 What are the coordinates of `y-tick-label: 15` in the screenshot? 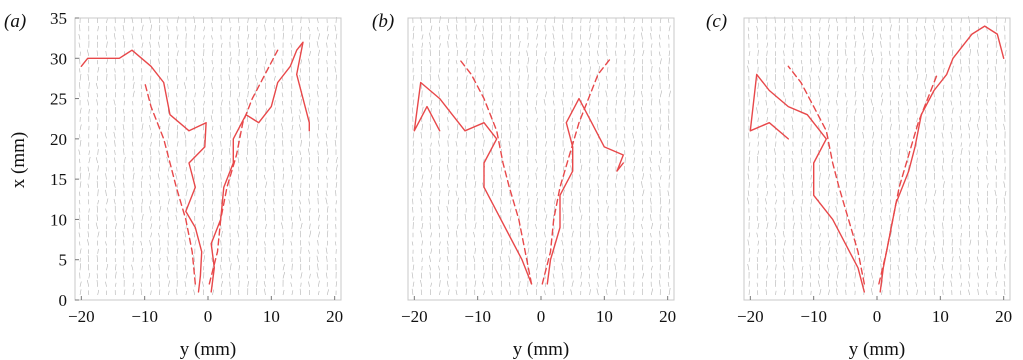 It's located at (58, 179).